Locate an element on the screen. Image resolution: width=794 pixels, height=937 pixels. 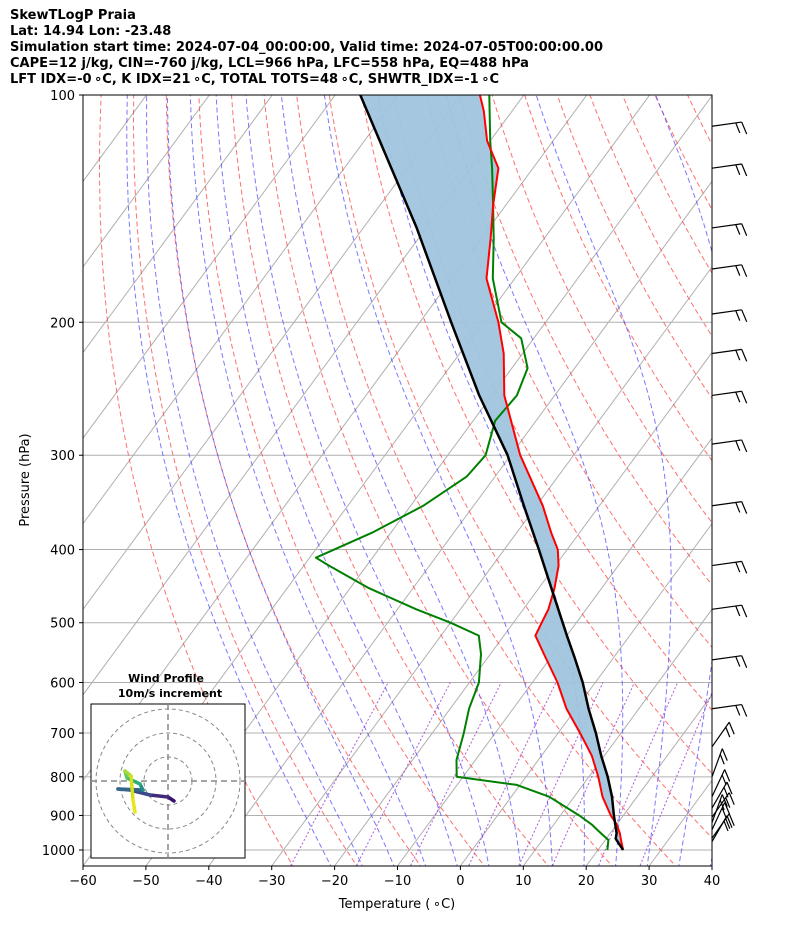
hodograph-inset: Wind Profile 10m/s increment is located at coordinates (168, 765).